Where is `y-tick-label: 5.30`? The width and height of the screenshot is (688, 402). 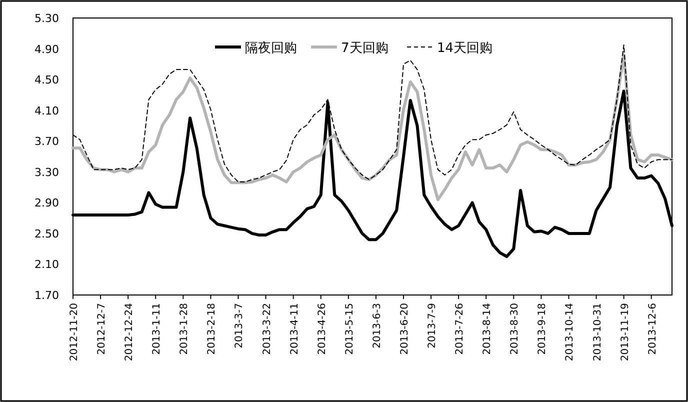
y-tick-label: 5.30 is located at coordinates (46, 18).